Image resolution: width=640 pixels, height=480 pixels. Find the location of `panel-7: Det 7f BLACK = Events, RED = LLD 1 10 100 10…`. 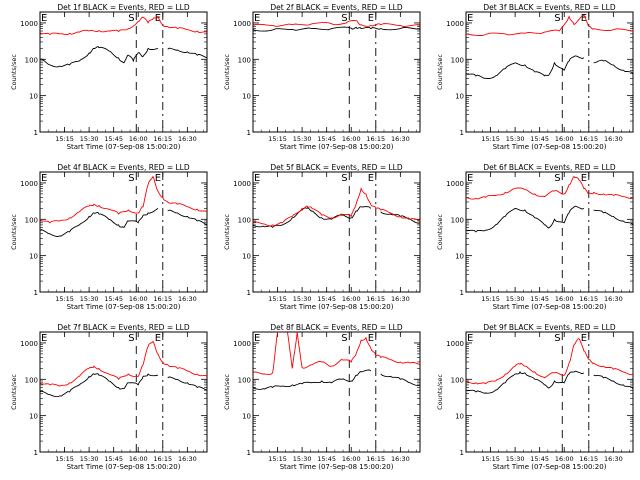

panel-7: Det 7f BLACK = Events, RED = LLD 1 10 100 10… is located at coordinates (109, 397).